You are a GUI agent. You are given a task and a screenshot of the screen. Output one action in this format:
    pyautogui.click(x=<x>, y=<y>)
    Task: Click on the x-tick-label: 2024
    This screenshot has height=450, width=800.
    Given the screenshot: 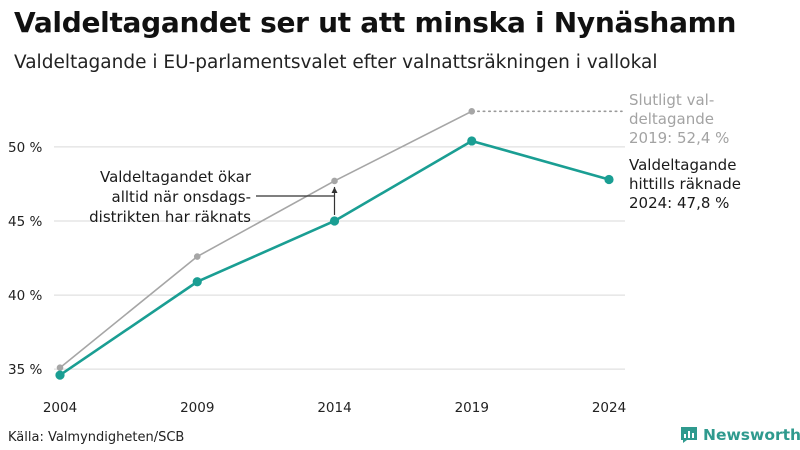 What is the action you would take?
    pyautogui.click(x=609, y=408)
    